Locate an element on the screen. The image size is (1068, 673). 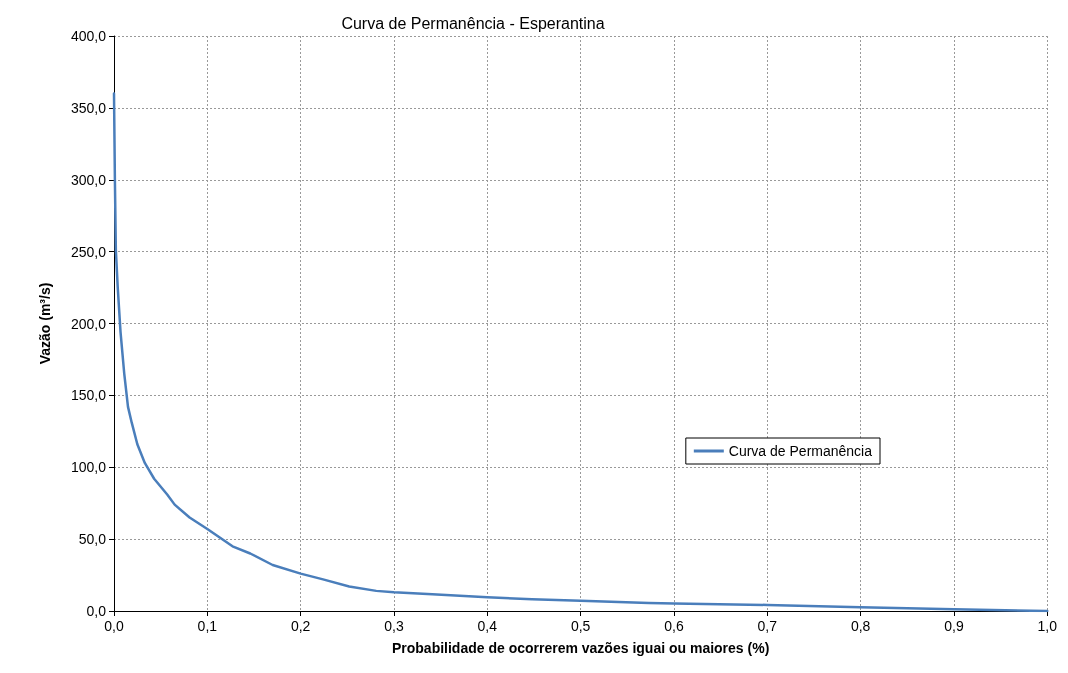
x-tick-label: 0,8 is located at coordinates (860, 626).